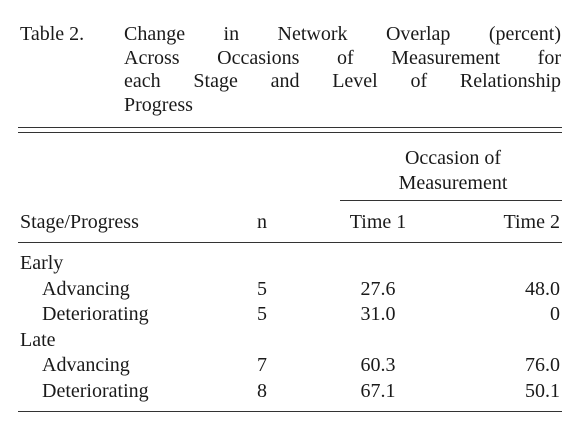  Describe the element at coordinates (531, 222) in the screenshot. I see `column-header: Time 2` at that location.